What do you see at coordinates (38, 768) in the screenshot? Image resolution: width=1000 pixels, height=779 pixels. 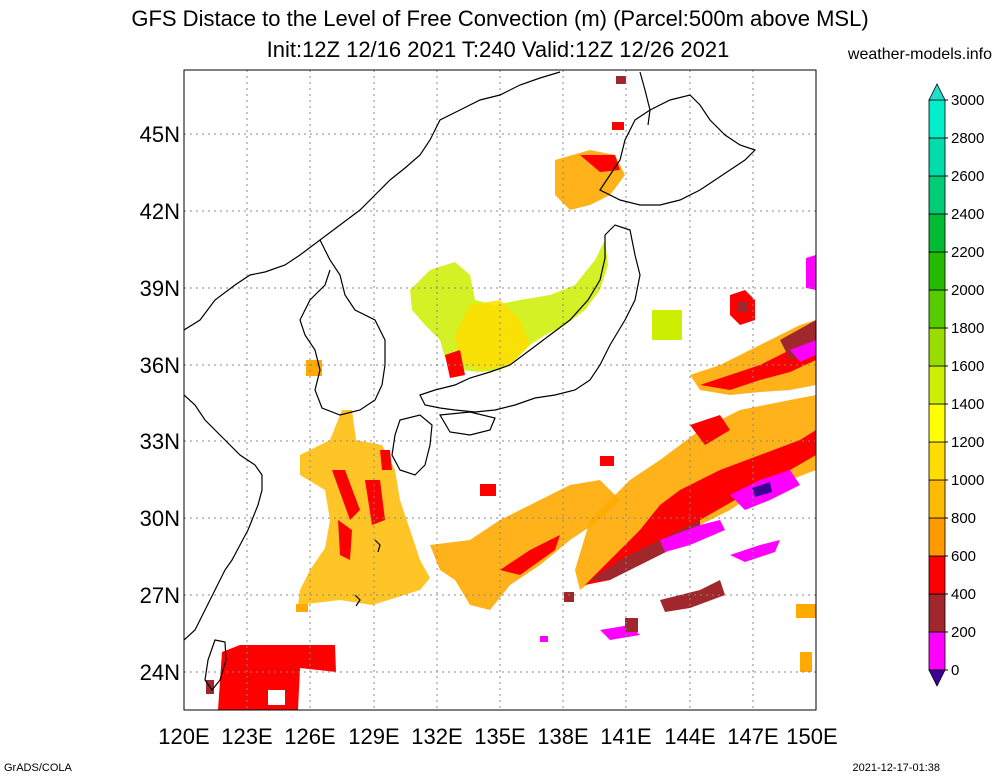 I see `footer-left-label: GrADS/COLA` at bounding box center [38, 768].